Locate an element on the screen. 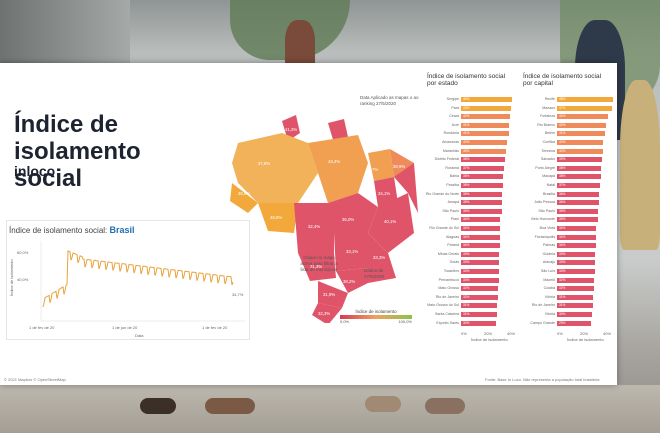 The height and width of the screenshot is (433, 660). ranking-row: Natal 37% is located at coordinates (581, 185).